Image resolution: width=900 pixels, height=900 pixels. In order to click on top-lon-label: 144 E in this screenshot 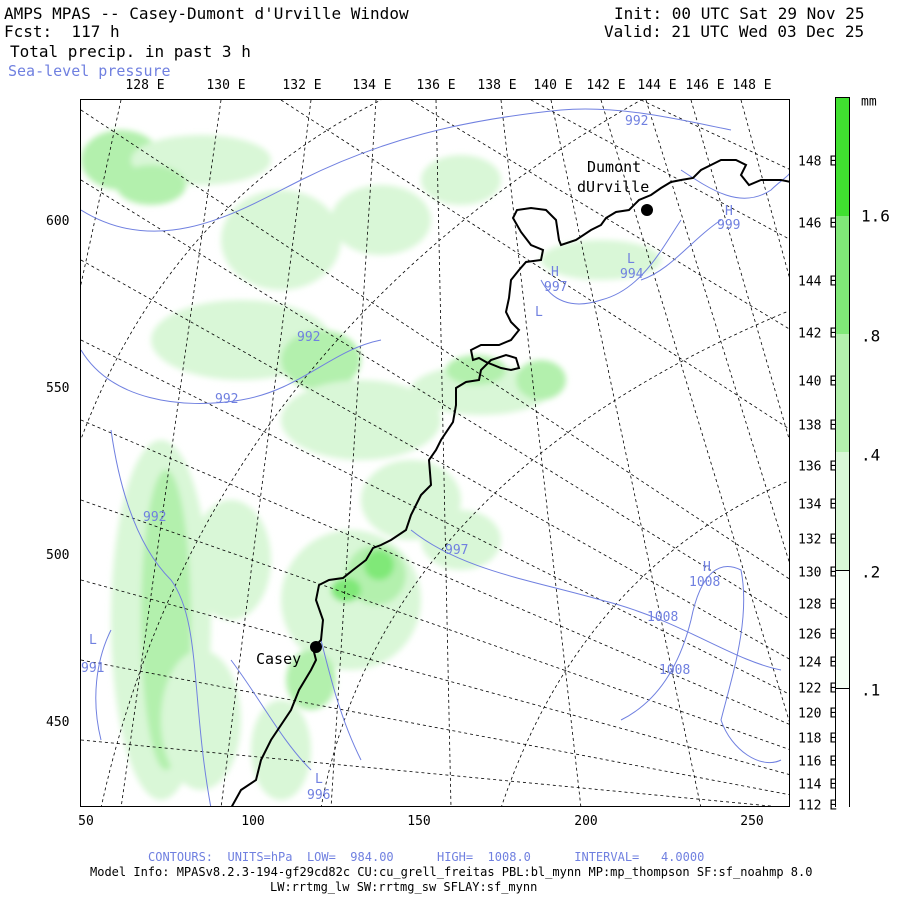, I will do `click(657, 85)`.